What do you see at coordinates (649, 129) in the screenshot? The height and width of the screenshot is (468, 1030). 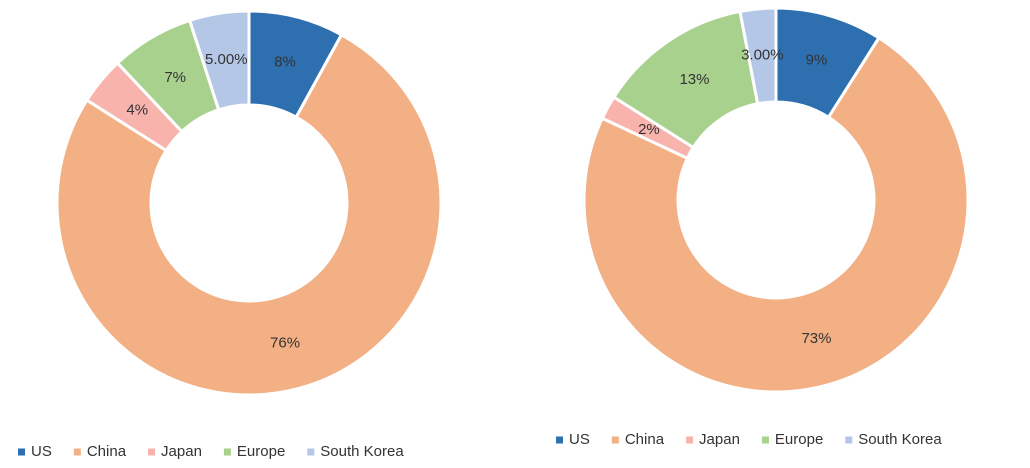 I see `data-label: 2%` at bounding box center [649, 129].